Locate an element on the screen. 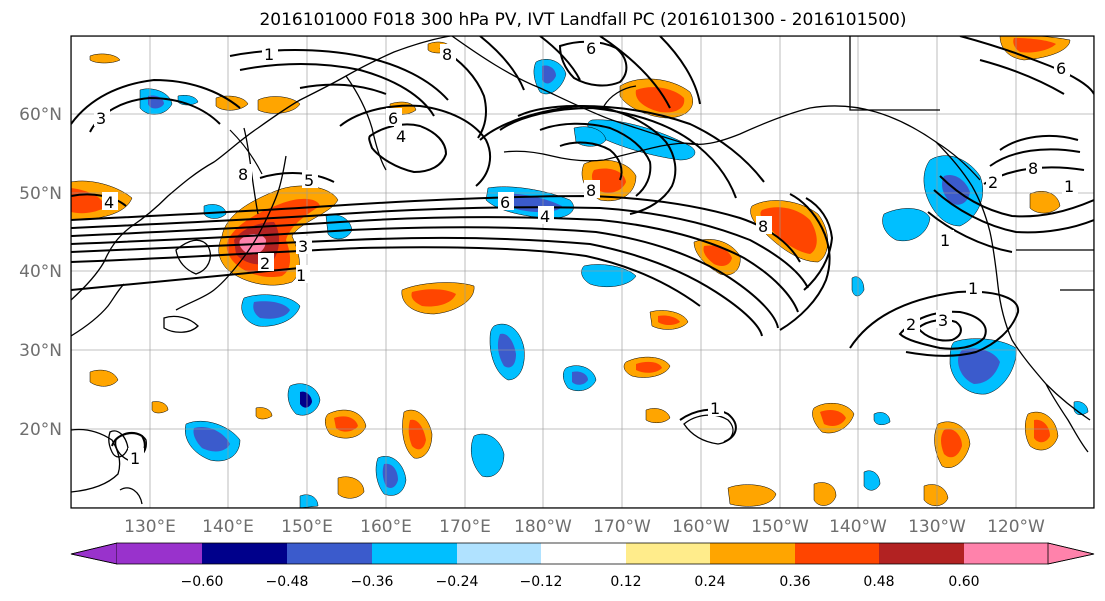 Image resolution: width=1105 pixels, height=601 pixels. contour-label: 5 is located at coordinates (309, 180).